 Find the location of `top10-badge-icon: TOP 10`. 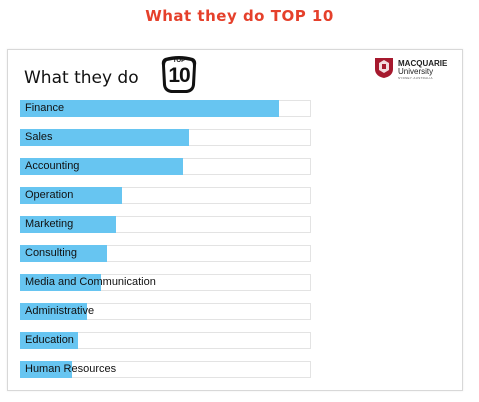

top10-badge-icon: TOP 10 is located at coordinates (179, 75).